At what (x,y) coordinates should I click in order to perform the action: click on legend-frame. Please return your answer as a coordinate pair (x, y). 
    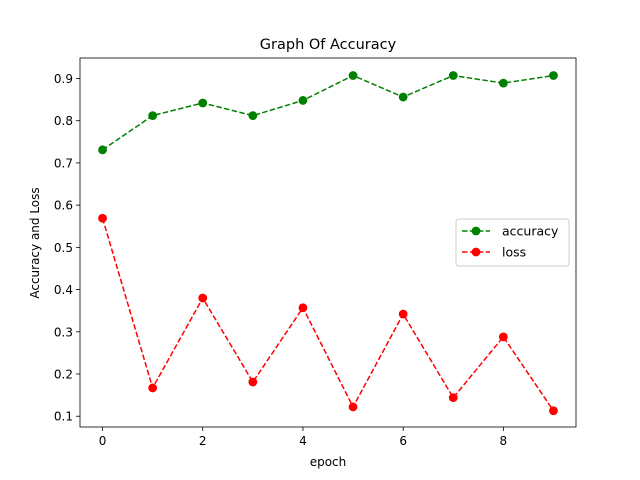
    Looking at the image, I should click on (512, 242).